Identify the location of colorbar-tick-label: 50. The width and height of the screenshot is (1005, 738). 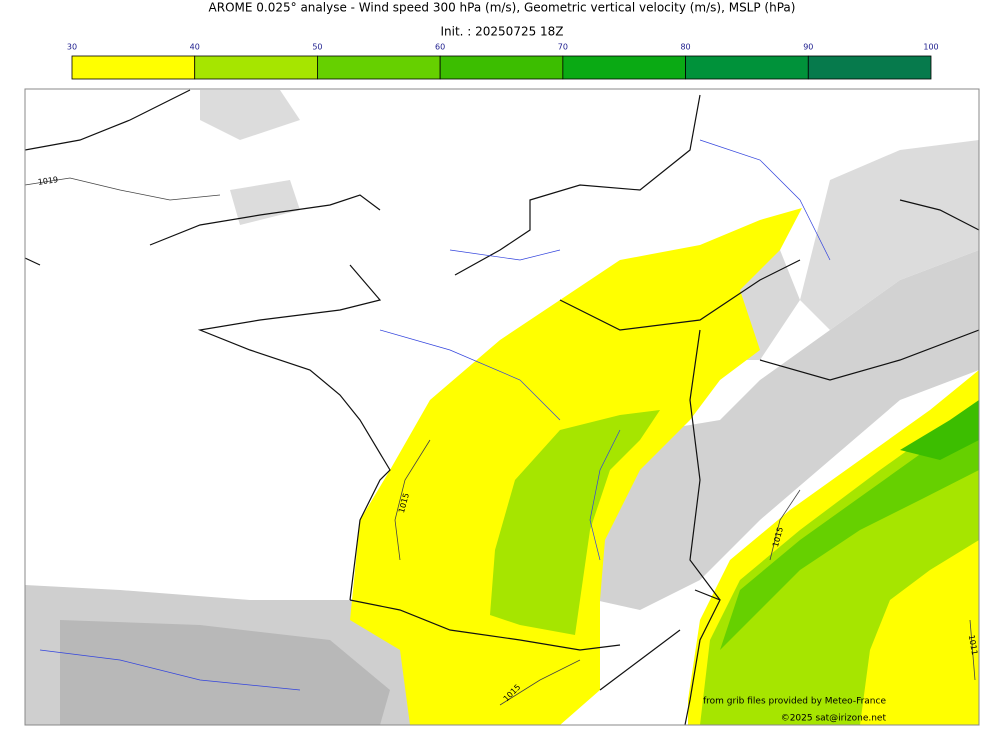
(317, 47).